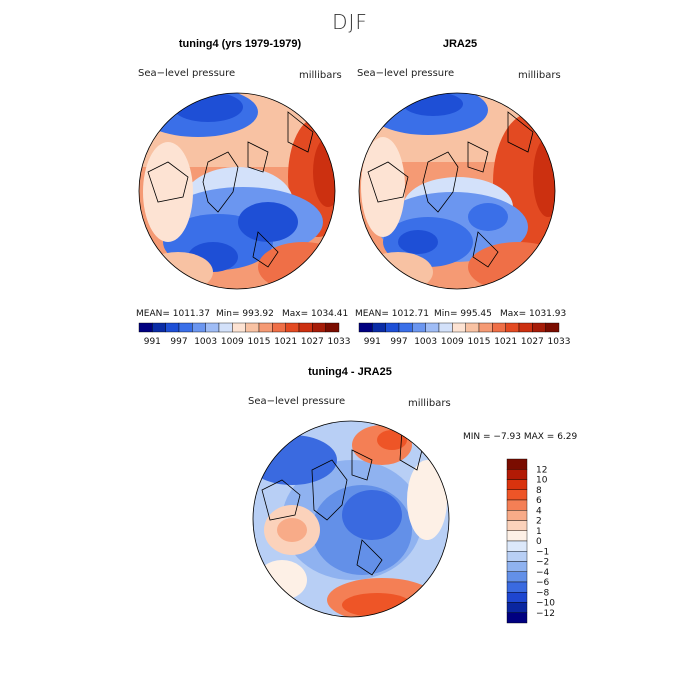  I want to click on colorbar-label: 8, so click(539, 491).